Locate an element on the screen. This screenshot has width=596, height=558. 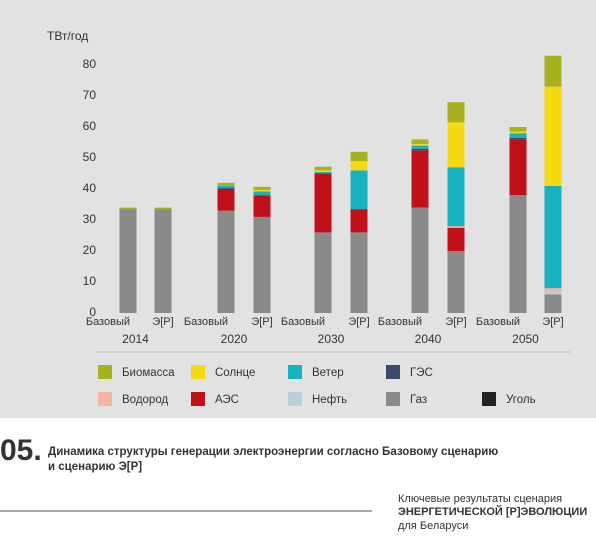
y-tick-label: 30 is located at coordinates (90, 219).